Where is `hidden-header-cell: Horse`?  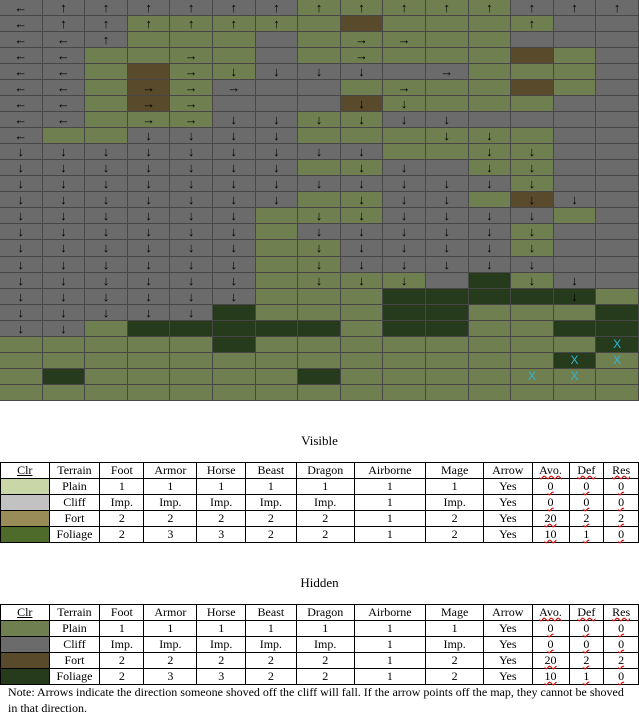
hidden-header-cell: Horse is located at coordinates (221, 612).